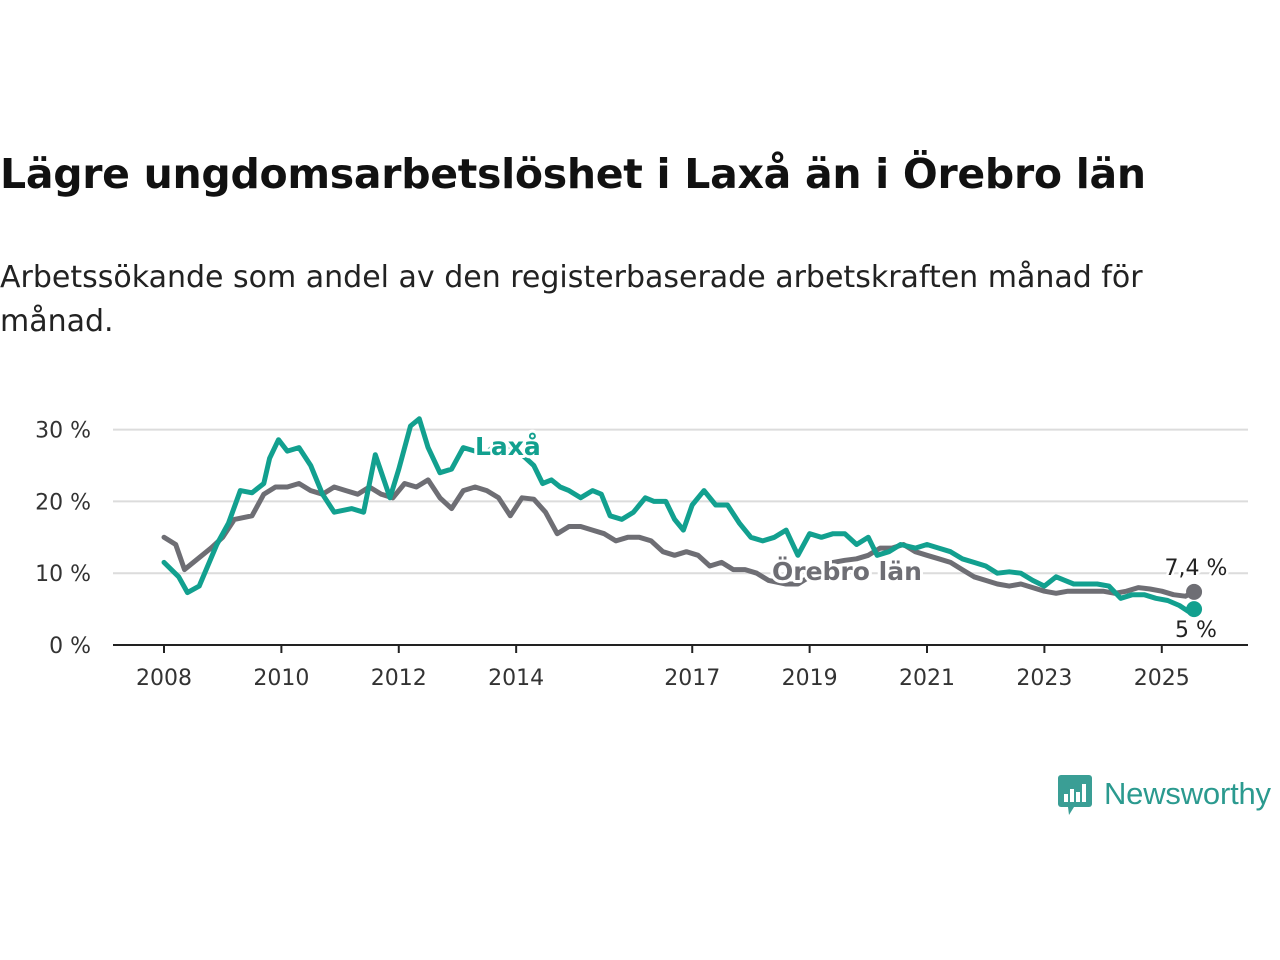 This screenshot has height=960, width=1280. I want to click on end-value-label-orebro: 7,4 %, so click(1196, 568).